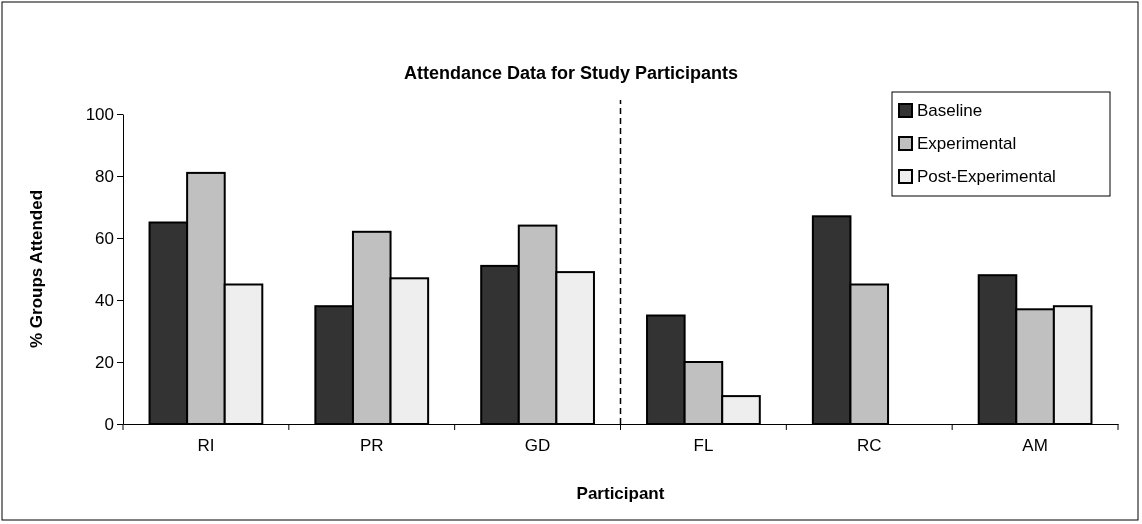  Describe the element at coordinates (99, 114) in the screenshot. I see `y-tick-label: 100` at that location.